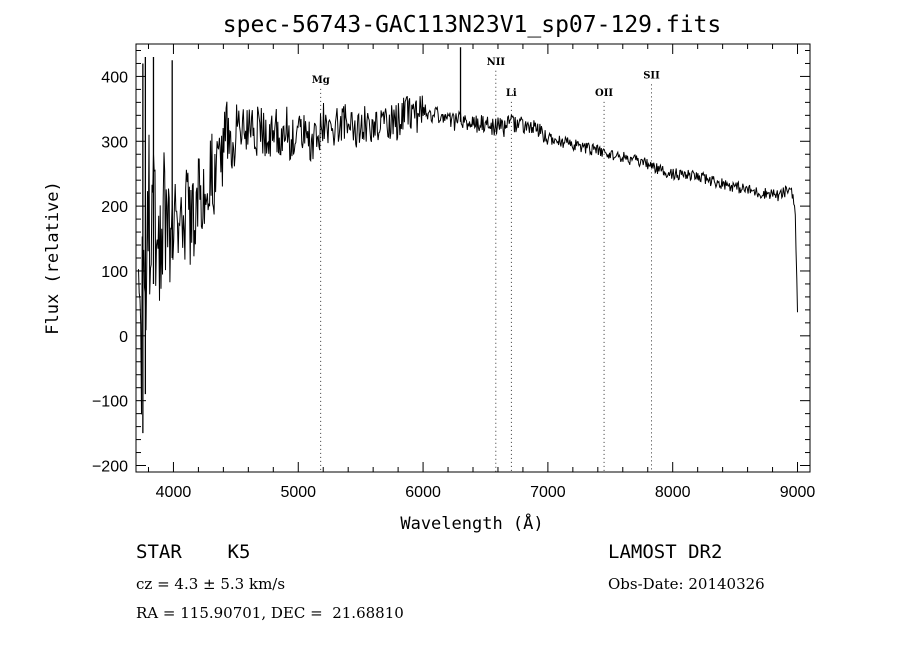 The image size is (900, 650). Describe the element at coordinates (665, 552) in the screenshot. I see `survey-name: LAMOST DR2` at that location.